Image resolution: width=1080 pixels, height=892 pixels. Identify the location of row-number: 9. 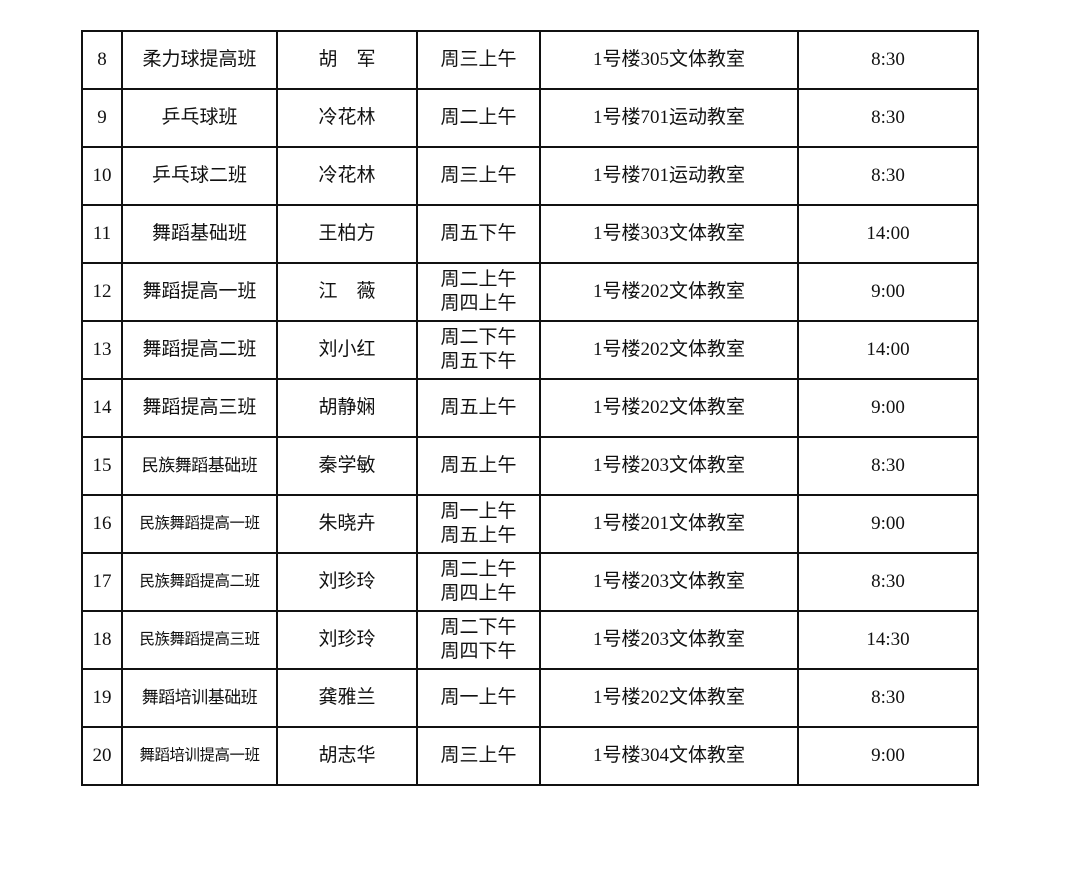
(102, 118).